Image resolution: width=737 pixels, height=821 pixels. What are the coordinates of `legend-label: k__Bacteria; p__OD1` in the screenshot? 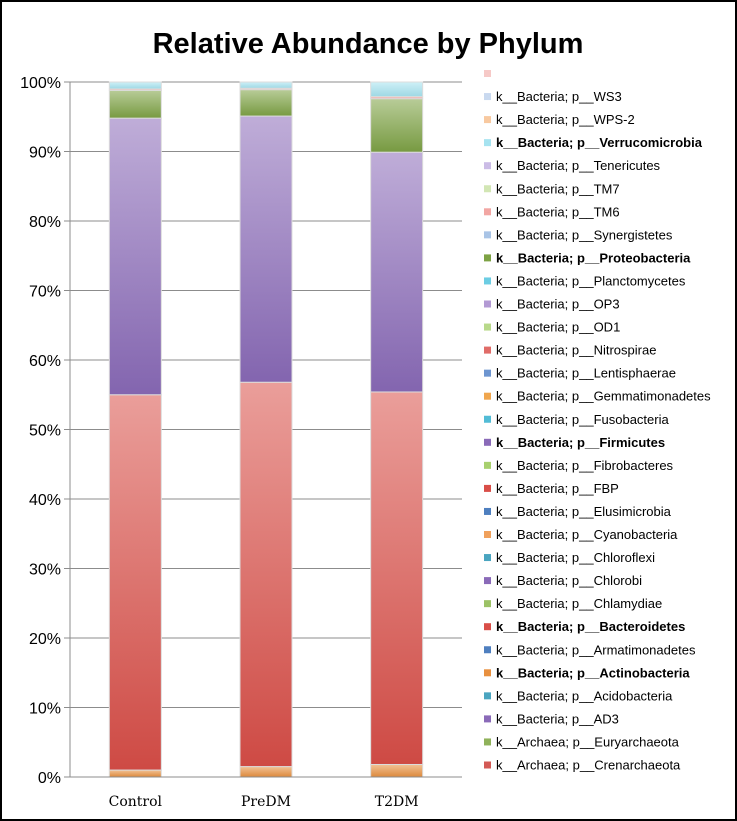 It's located at (558, 327).